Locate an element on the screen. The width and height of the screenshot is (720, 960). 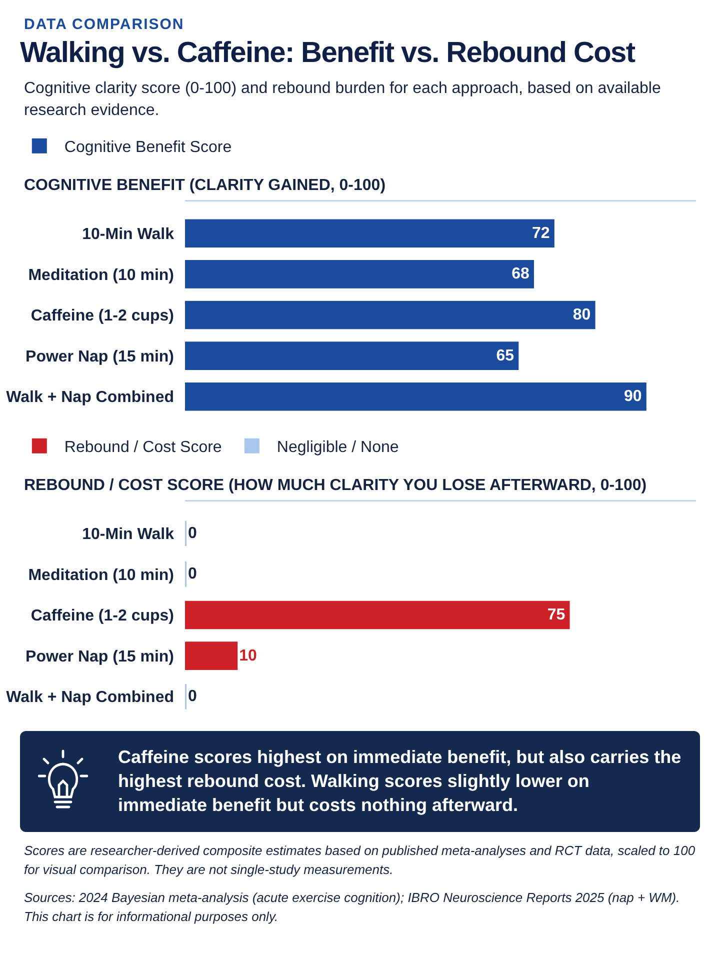
data-label: 72 is located at coordinates (541, 233).